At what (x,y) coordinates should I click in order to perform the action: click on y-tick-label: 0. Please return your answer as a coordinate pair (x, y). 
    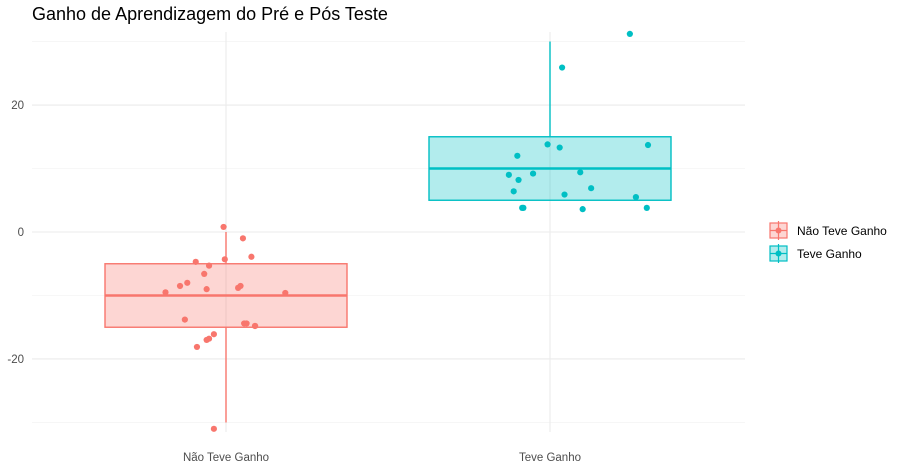
    Looking at the image, I should click on (21, 233).